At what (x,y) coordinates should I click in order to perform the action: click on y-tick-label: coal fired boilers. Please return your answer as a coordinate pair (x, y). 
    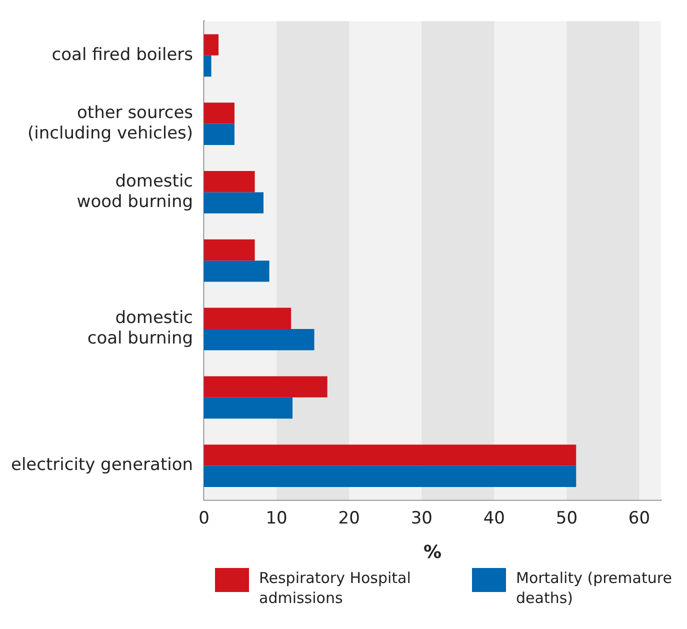
    Looking at the image, I should click on (123, 54).